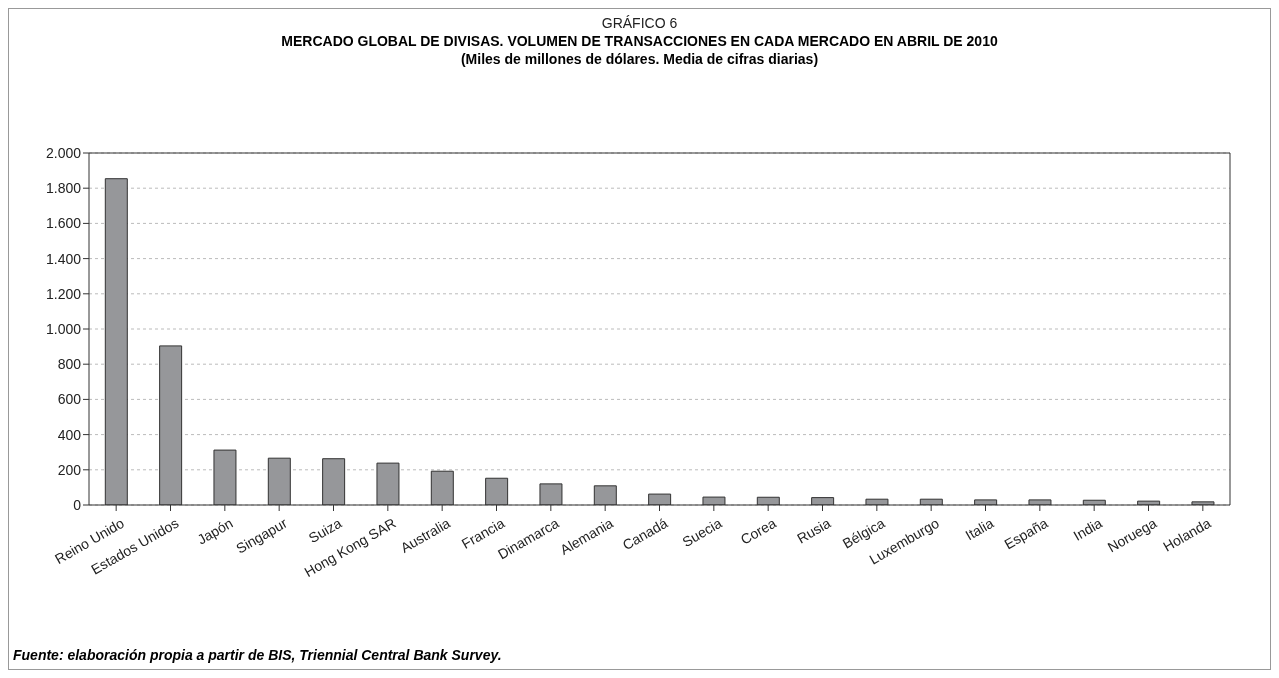 The width and height of the screenshot is (1279, 678). Describe the element at coordinates (69, 399) in the screenshot. I see `y-tick-label: 600` at that location.